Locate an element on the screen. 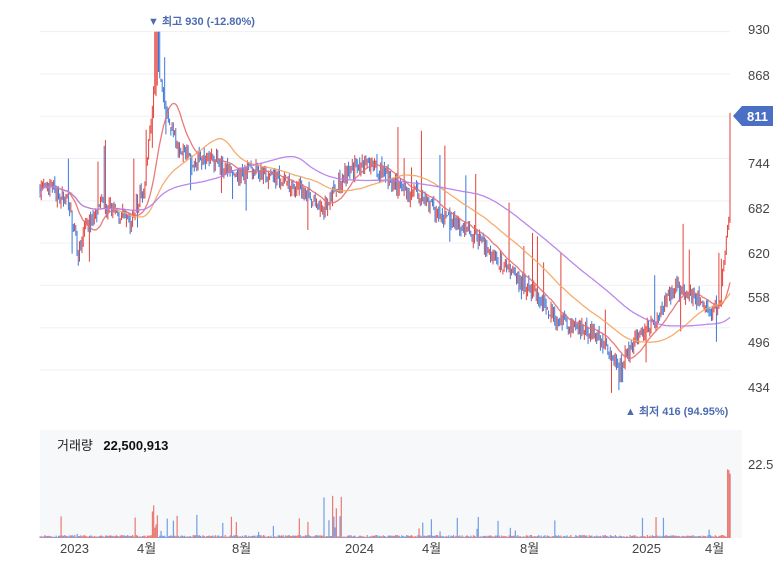  current-price-value: 811 is located at coordinates (757, 116).